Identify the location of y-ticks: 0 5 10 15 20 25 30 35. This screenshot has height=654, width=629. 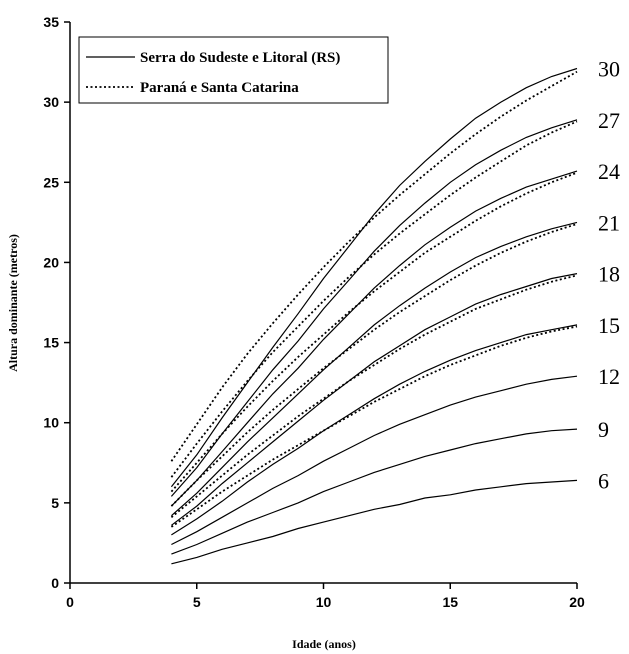
(56, 302).